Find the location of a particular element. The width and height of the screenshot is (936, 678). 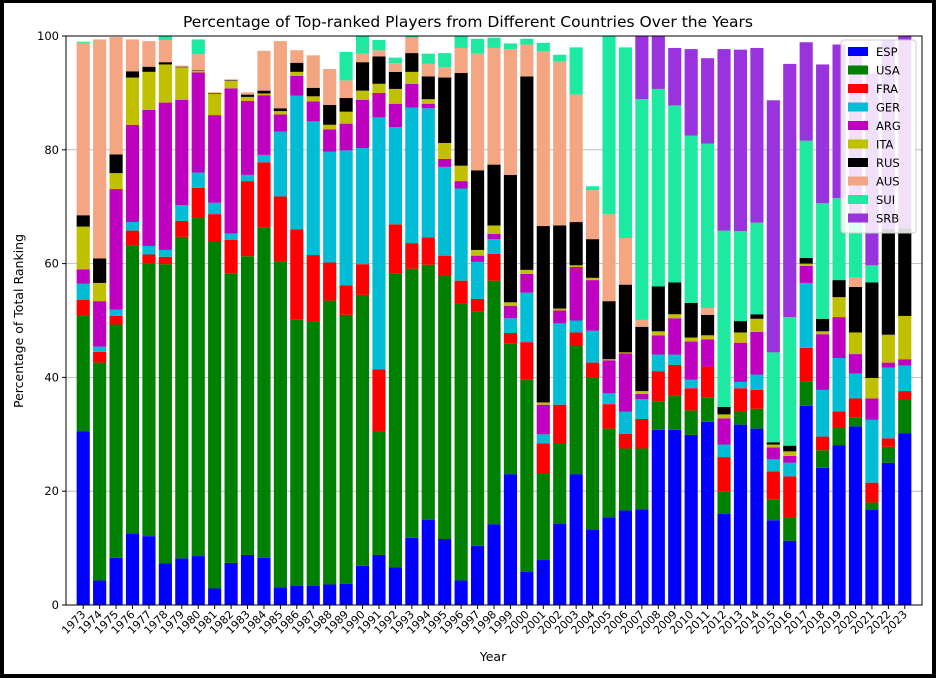

legend-label-arg: ARG is located at coordinates (888, 126).